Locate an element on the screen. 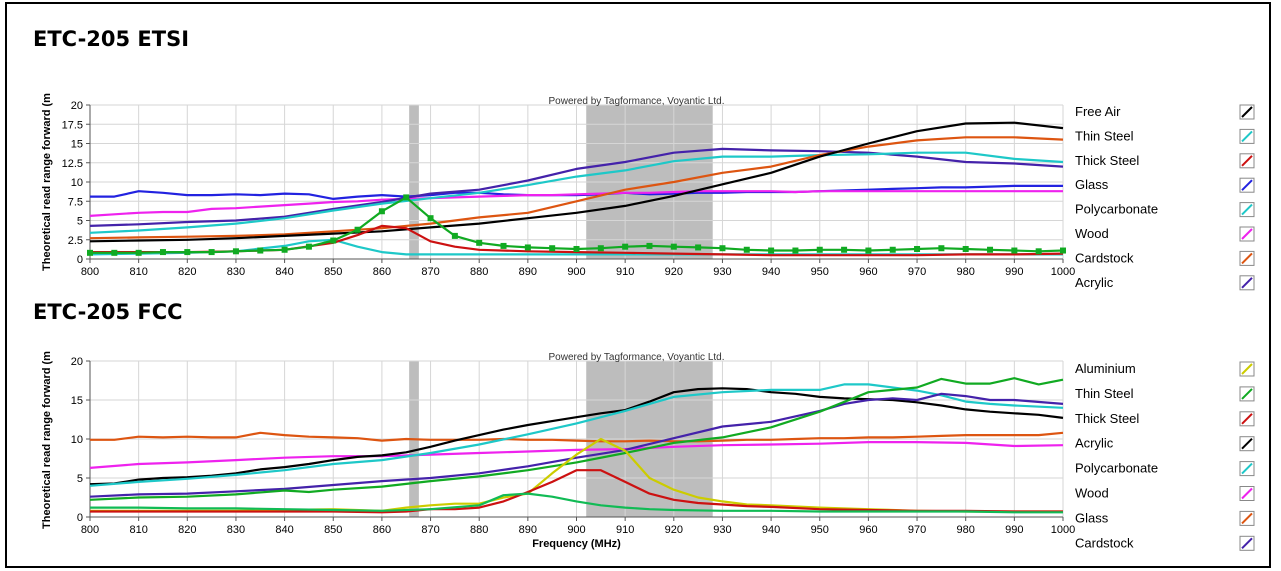  x-tick-label: 930 is located at coordinates (722, 530).